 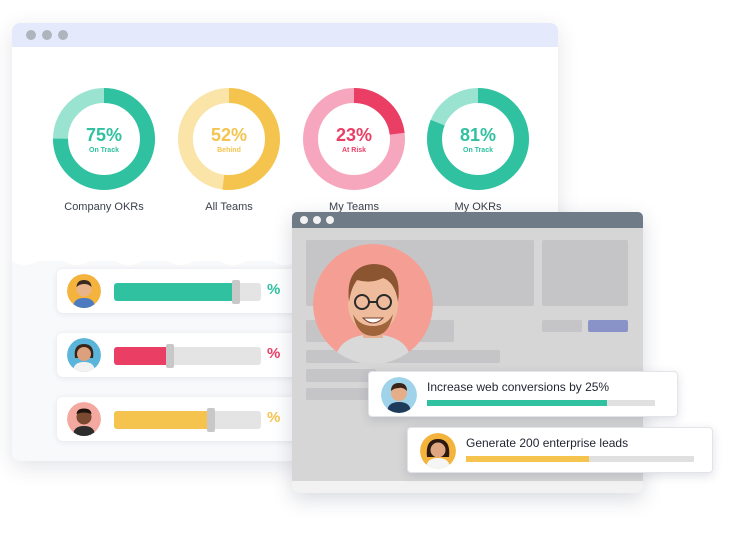 What do you see at coordinates (467, 487) in the screenshot?
I see `window-footer` at bounding box center [467, 487].